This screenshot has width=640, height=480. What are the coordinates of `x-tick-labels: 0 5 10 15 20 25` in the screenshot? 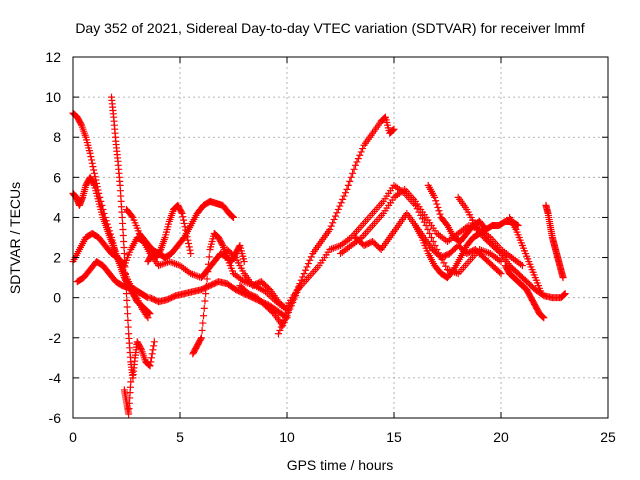 It's located at (342, 437).